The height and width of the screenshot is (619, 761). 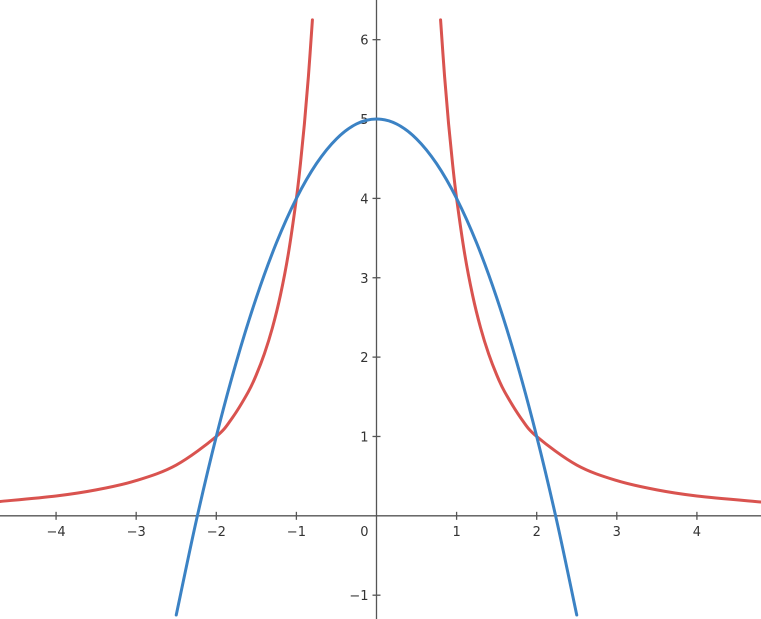 What do you see at coordinates (617, 532) in the screenshot?
I see `x-tick-label: 3` at bounding box center [617, 532].